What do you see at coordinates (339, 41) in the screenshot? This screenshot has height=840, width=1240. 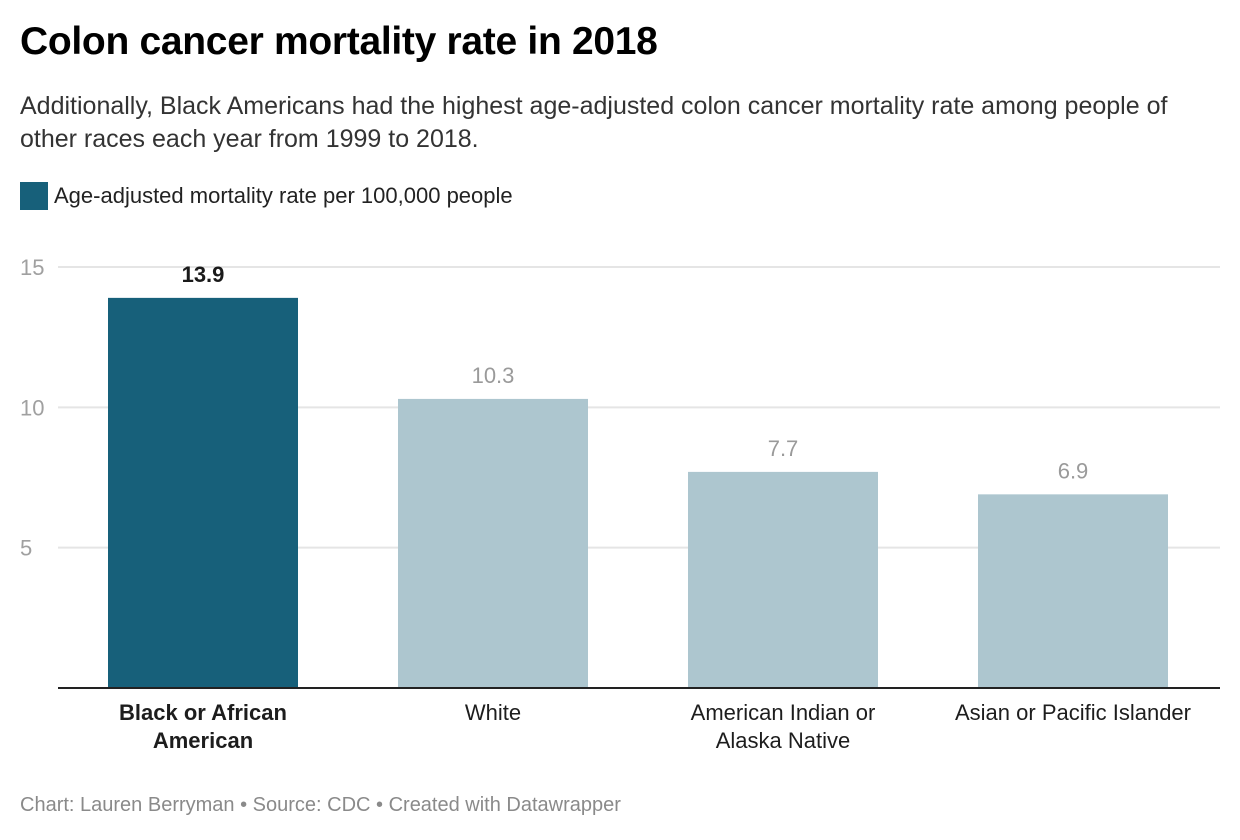 I see `chart-title: Colon cancer mortality rate in 2018` at bounding box center [339, 41].